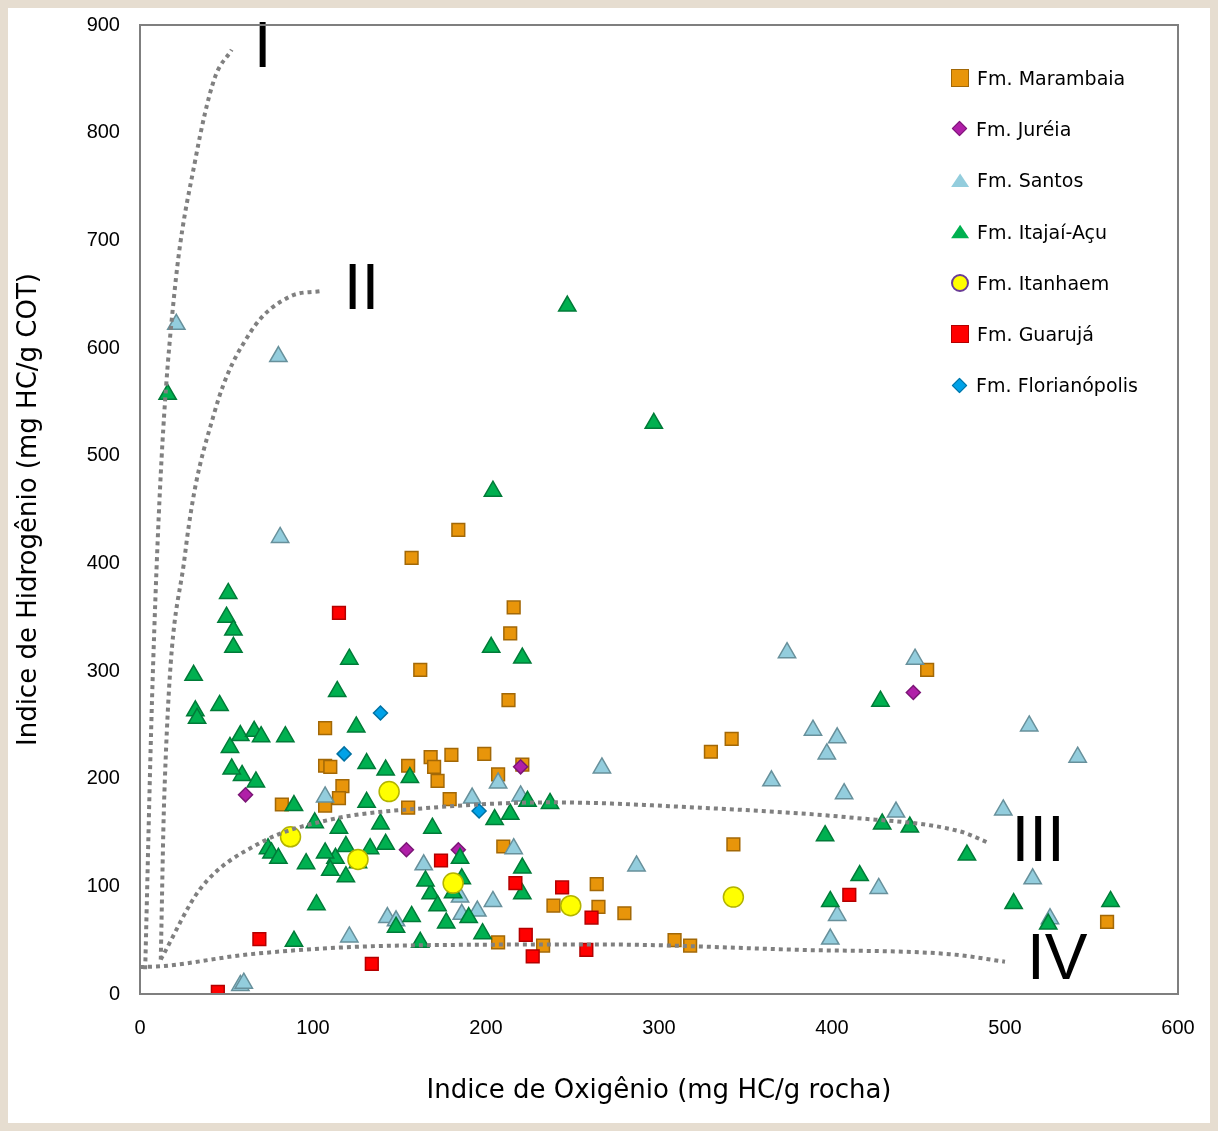 This screenshot has width=1218, height=1131. I want to click on legend-label: Fm. Juréia, so click(1024, 128).